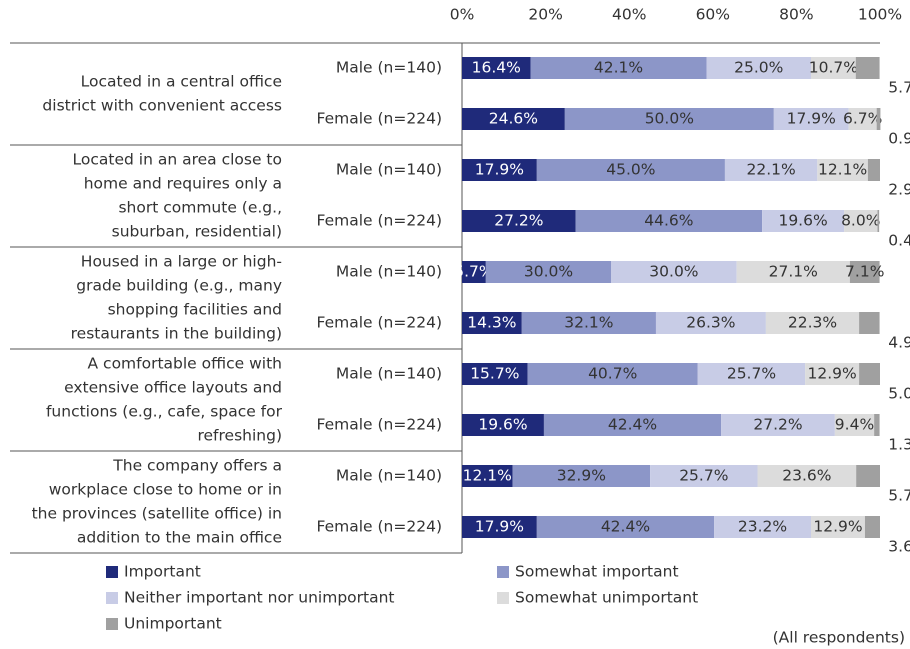  Describe the element at coordinates (197, 466) in the screenshot. I see `group-label: The company offers a` at that location.